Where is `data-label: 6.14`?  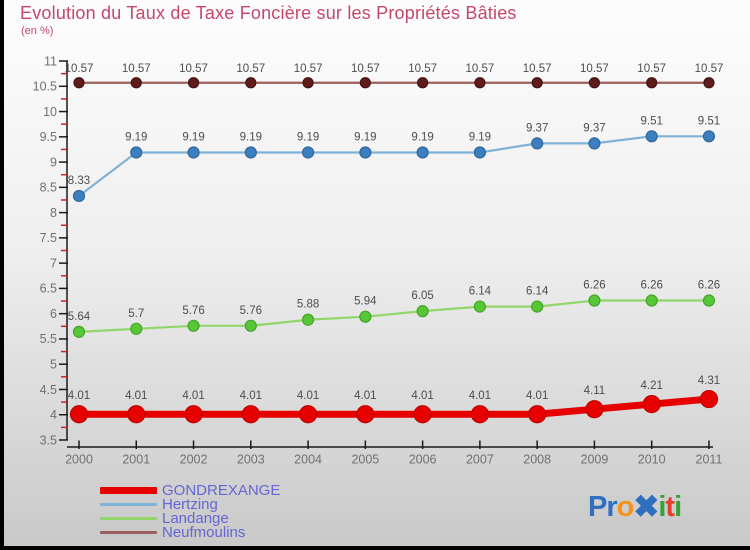
data-label: 6.14 is located at coordinates (480, 292).